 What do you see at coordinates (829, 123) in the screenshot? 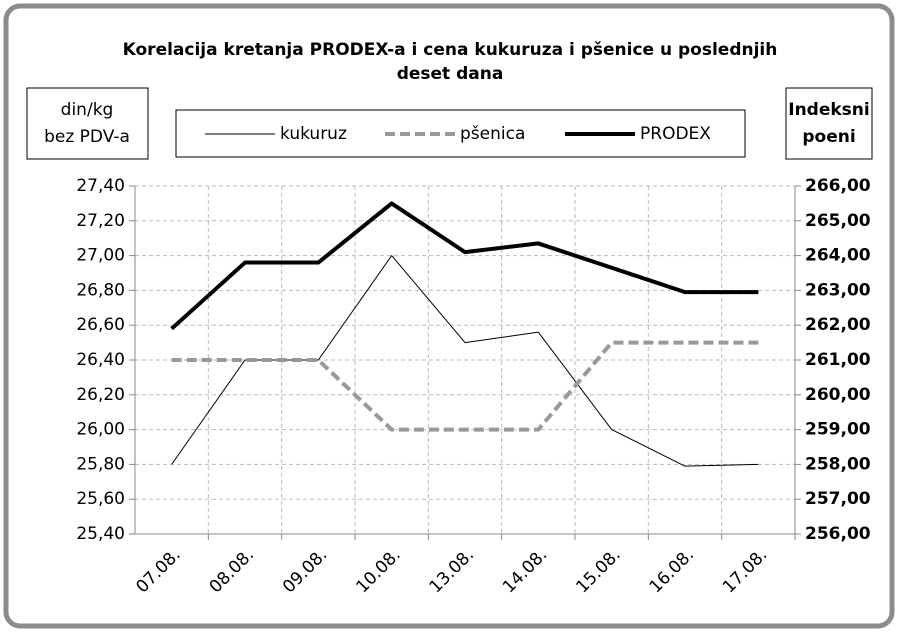
I see `y2-label-box` at bounding box center [829, 123].